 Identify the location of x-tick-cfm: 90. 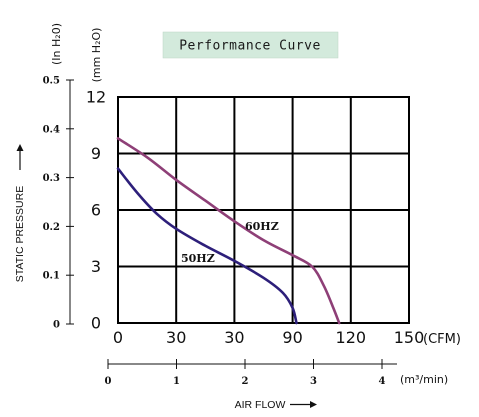
(292, 337).